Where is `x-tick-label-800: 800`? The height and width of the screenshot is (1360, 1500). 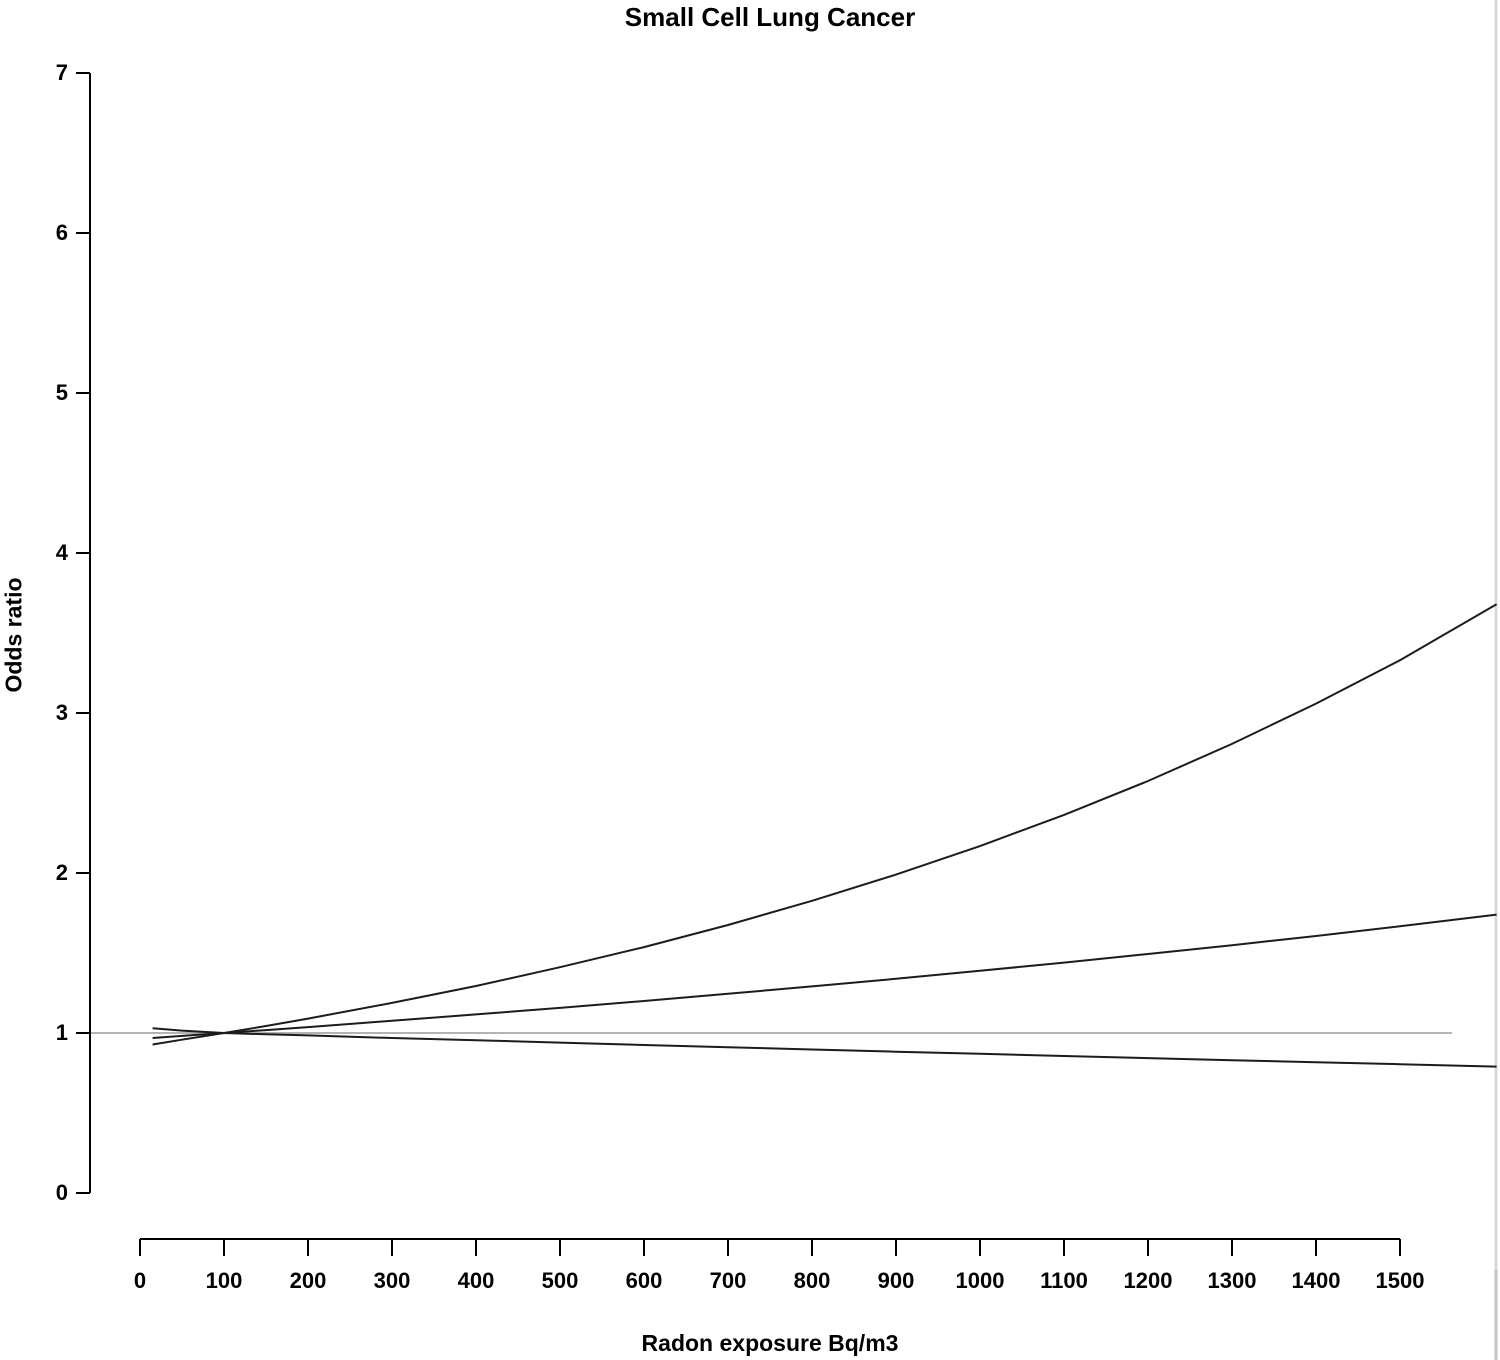 x-tick-label-800: 800 is located at coordinates (812, 1280).